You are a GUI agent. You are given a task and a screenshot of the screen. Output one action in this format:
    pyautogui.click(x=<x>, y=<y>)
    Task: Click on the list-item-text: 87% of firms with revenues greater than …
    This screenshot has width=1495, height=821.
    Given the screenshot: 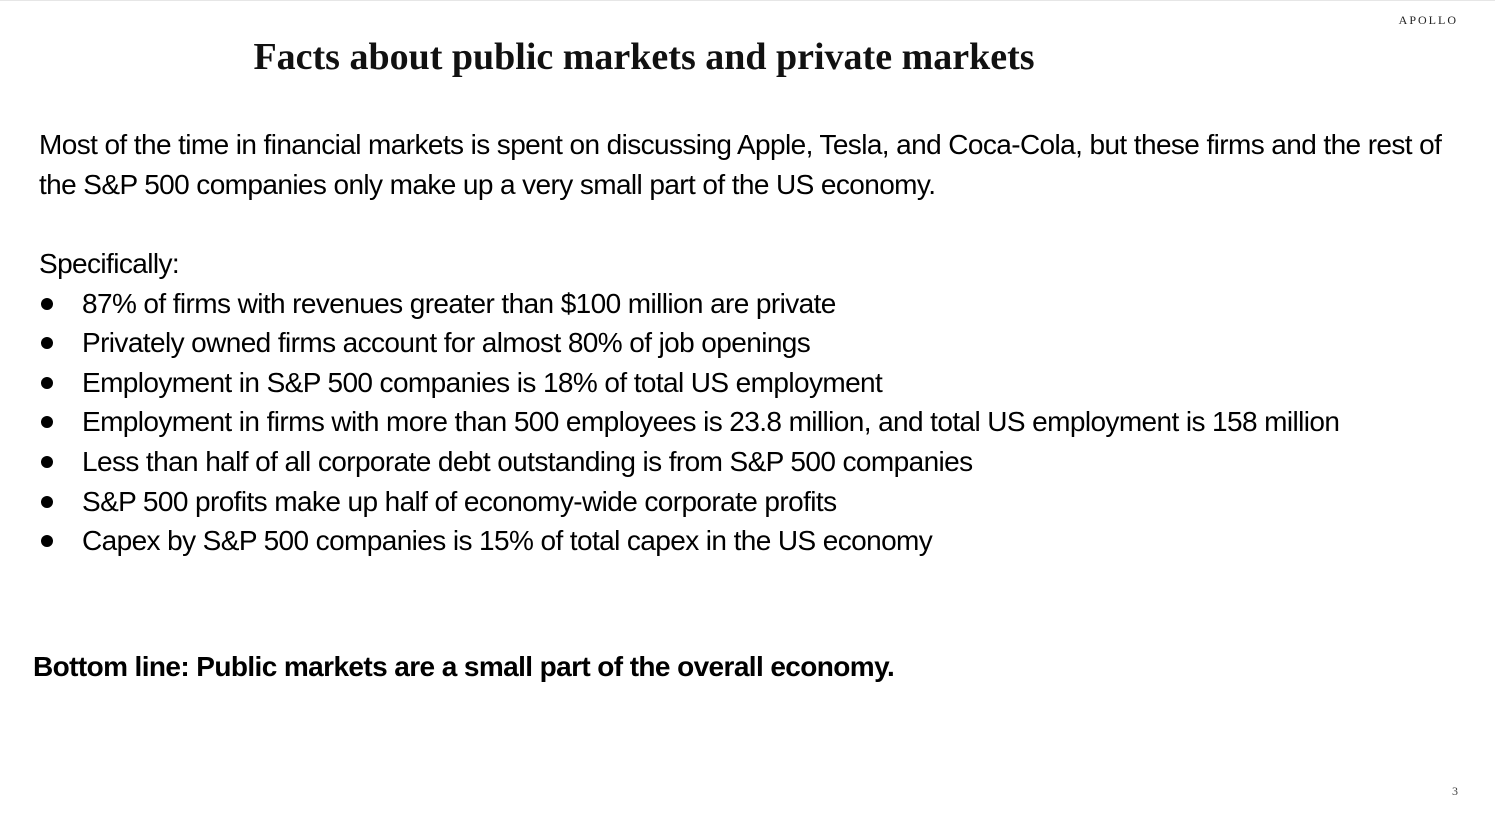 What is the action you would take?
    pyautogui.click(x=459, y=303)
    